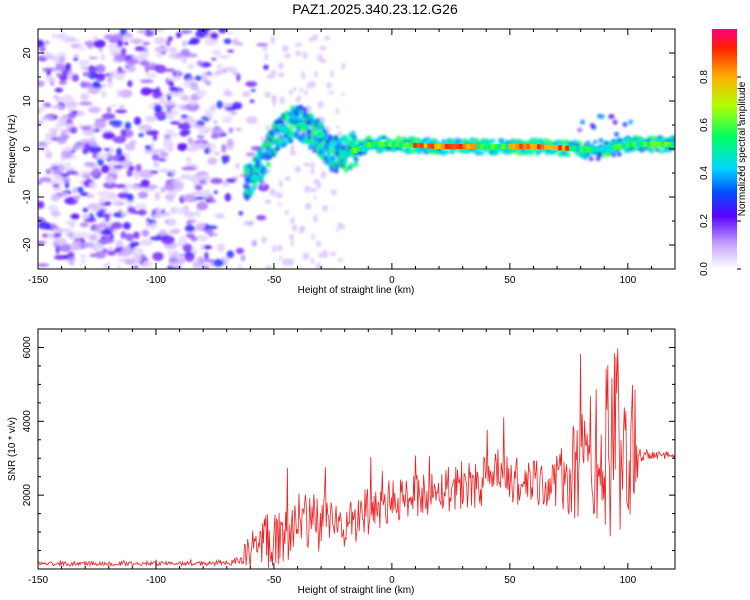 Image resolution: width=750 pixels, height=600 pixels. What do you see at coordinates (627, 280) in the screenshot?
I see `x-tick-label: 100` at bounding box center [627, 280].